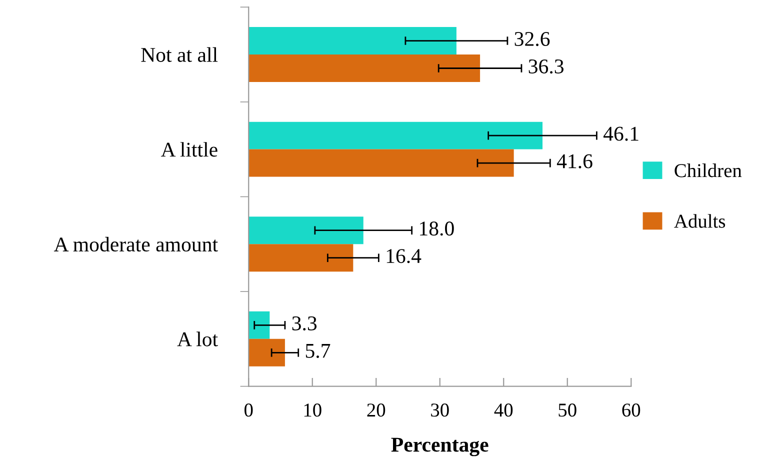 This screenshot has height=474, width=765. What do you see at coordinates (313, 410) in the screenshot?
I see `x-tick-label: 10` at bounding box center [313, 410].